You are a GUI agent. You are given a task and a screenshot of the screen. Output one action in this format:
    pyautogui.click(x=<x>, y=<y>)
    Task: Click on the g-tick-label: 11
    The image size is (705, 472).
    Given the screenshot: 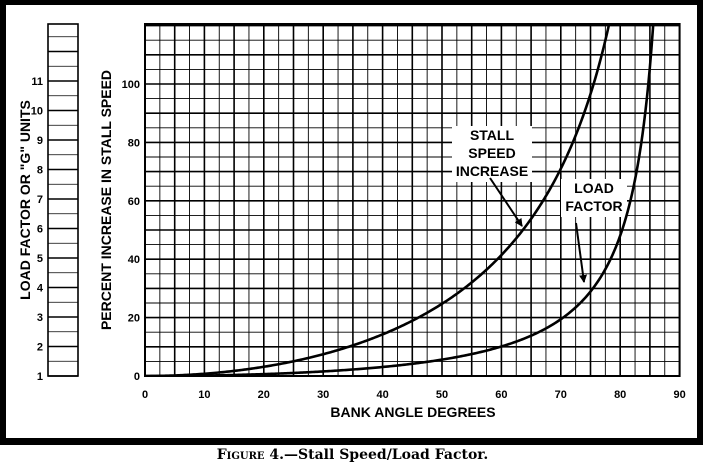 What is the action you would take?
    pyautogui.click(x=37, y=82)
    